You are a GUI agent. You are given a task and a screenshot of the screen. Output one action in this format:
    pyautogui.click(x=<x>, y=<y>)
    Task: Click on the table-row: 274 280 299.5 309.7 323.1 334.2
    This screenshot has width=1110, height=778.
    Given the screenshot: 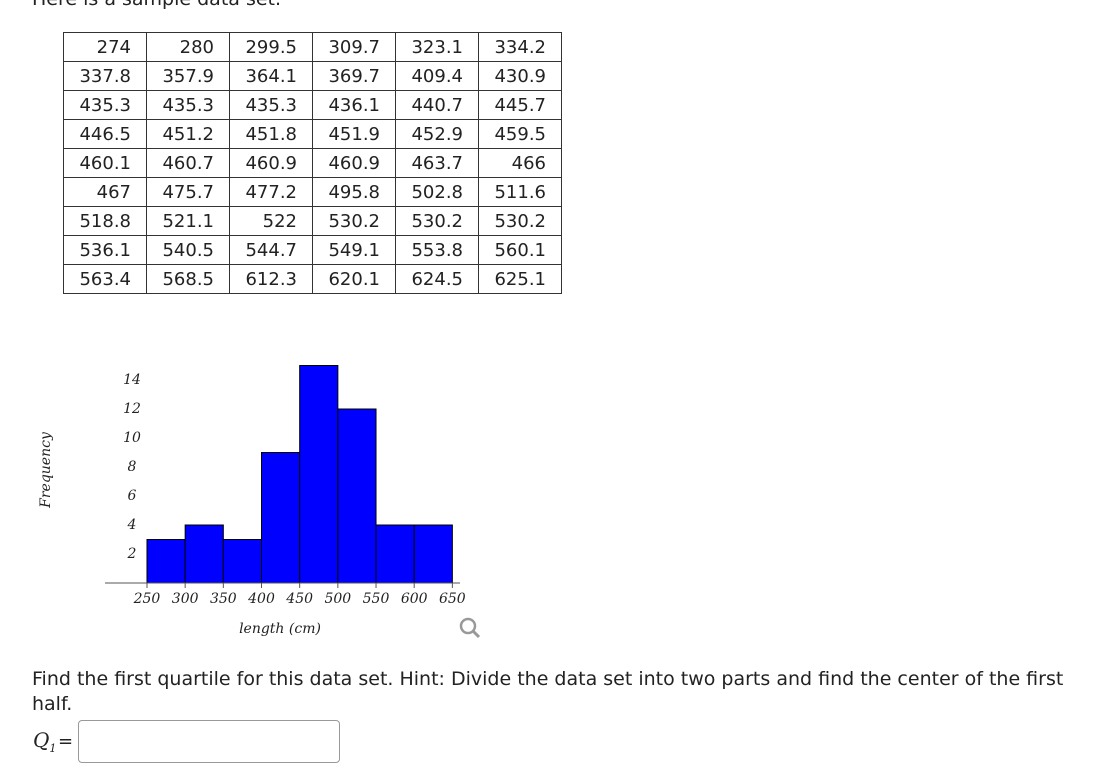 What is the action you would take?
    pyautogui.click(x=312, y=47)
    